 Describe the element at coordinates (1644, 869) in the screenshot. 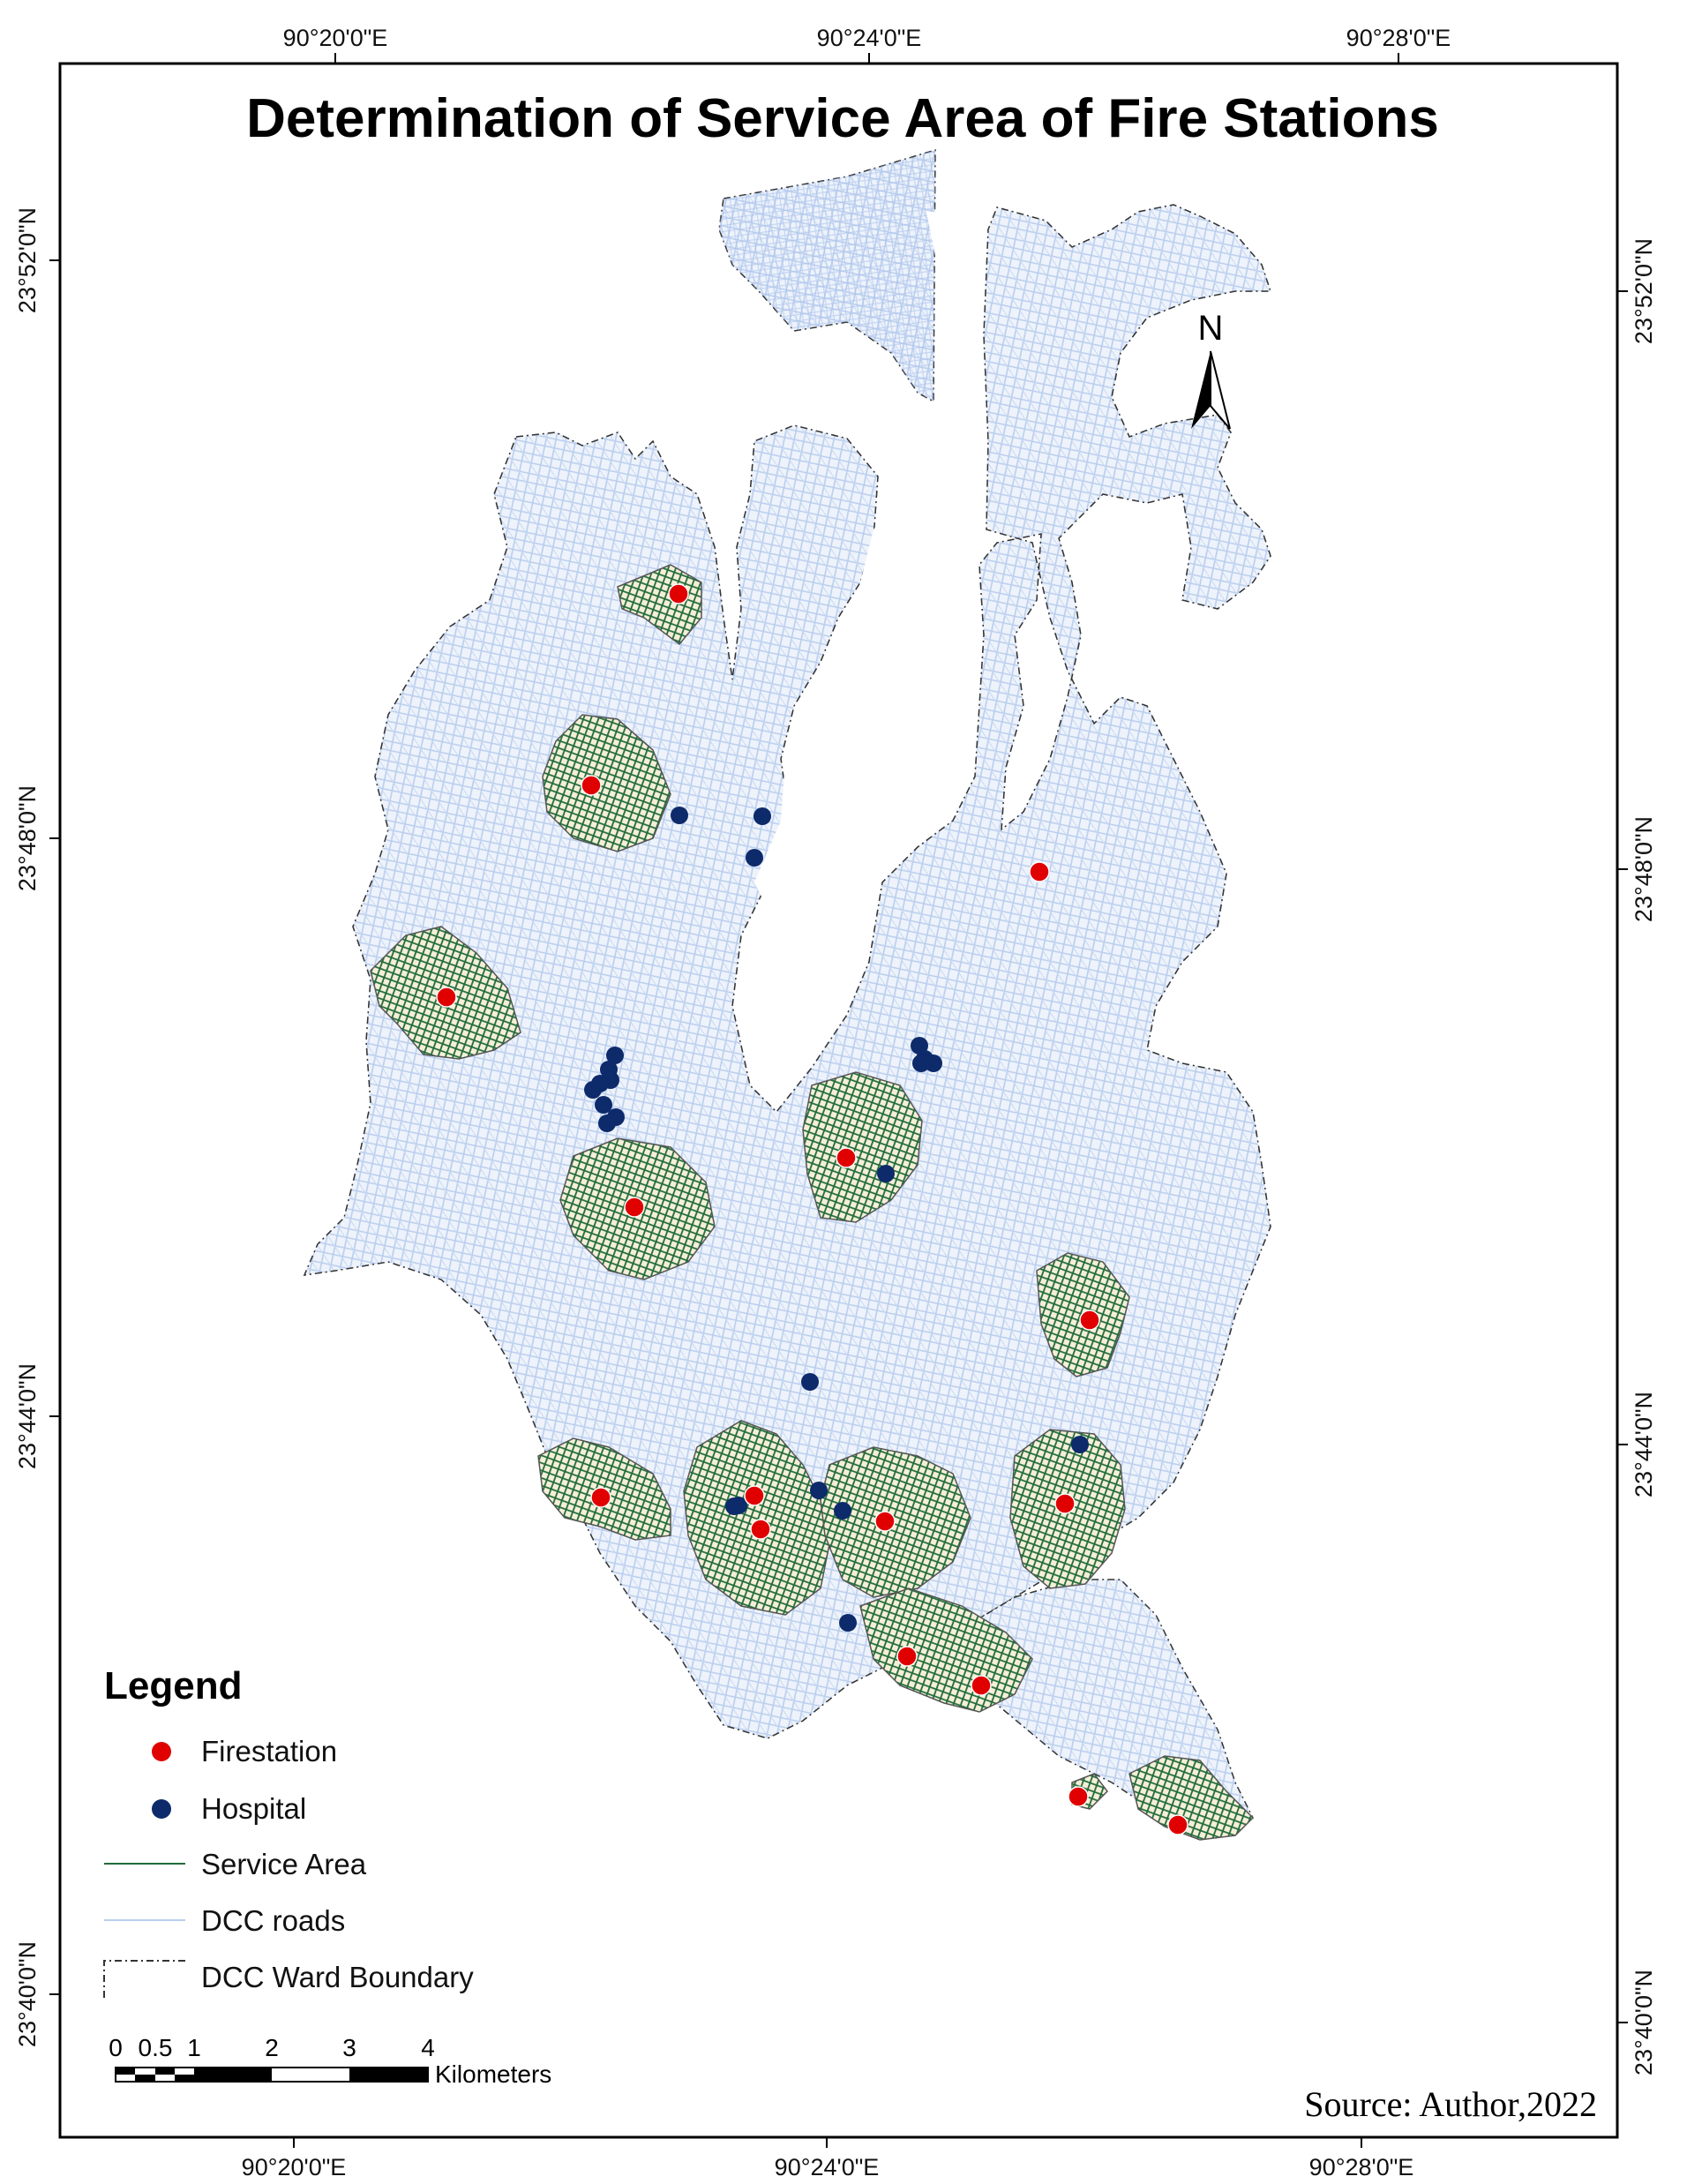

I see `right-lat-label: 23°48'0"N` at that location.